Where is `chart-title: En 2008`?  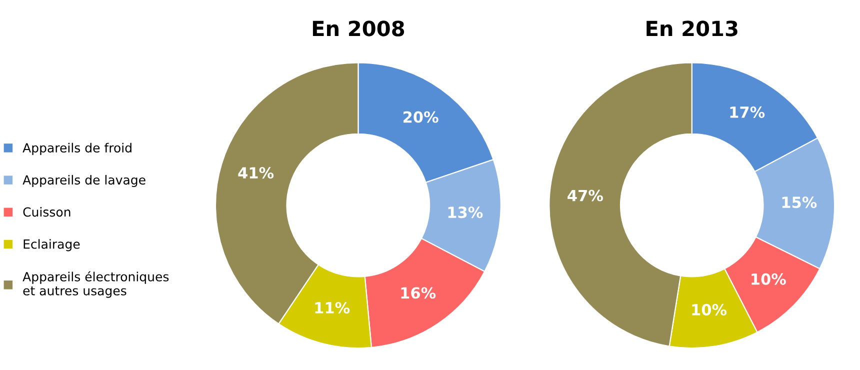 chart-title: En 2008 is located at coordinates (358, 28).